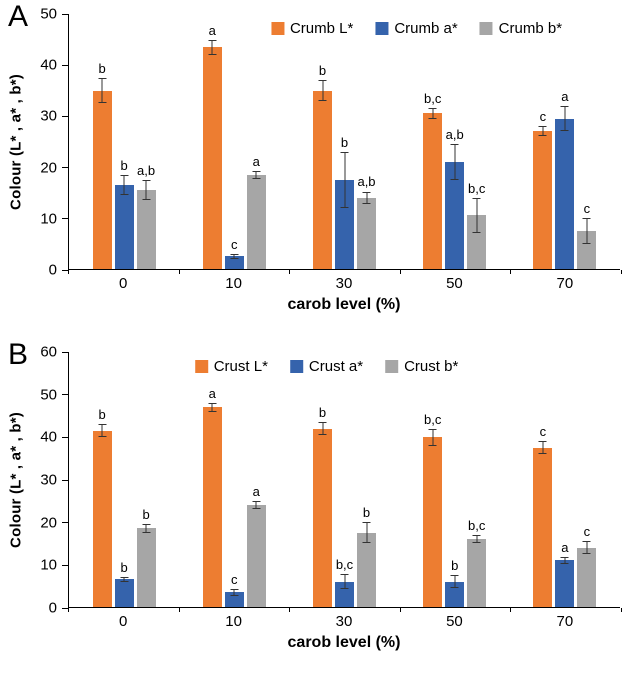 This screenshot has height=674, width=640. Describe the element at coordinates (344, 621) in the screenshot. I see `x-axis-labels: 0 10 30 50 70` at that location.